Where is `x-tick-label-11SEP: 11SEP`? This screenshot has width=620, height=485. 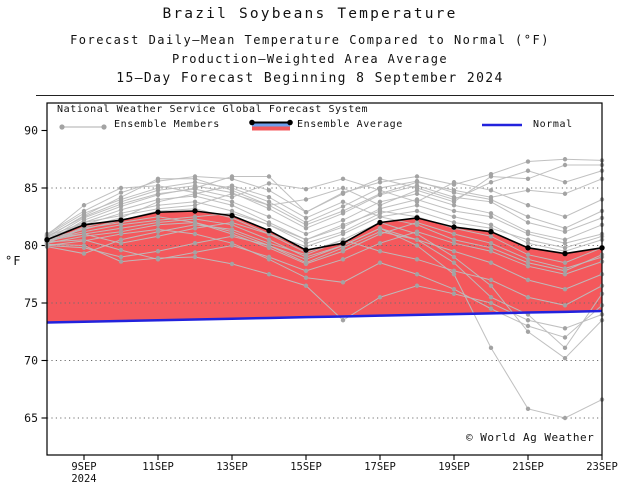
x-tick-label-11SEP: 11SEP is located at coordinates (158, 467).